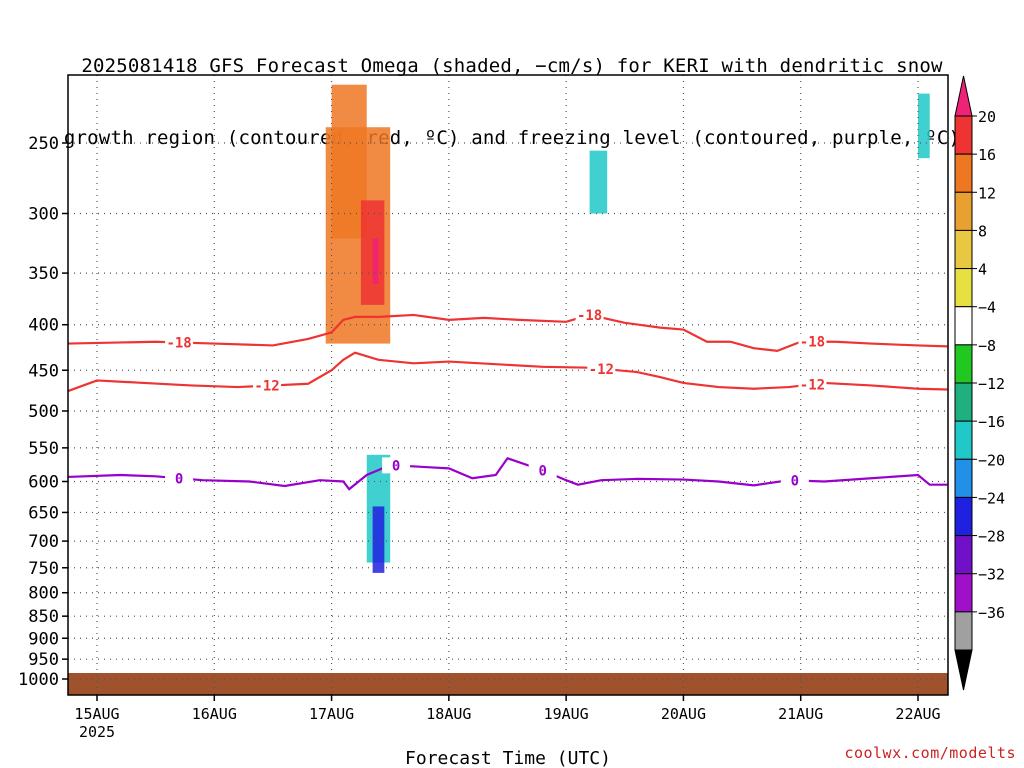 This screenshot has height=768, width=1024. What do you see at coordinates (43, 594) in the screenshot?
I see `y-tick-label: 800` at bounding box center [43, 594].